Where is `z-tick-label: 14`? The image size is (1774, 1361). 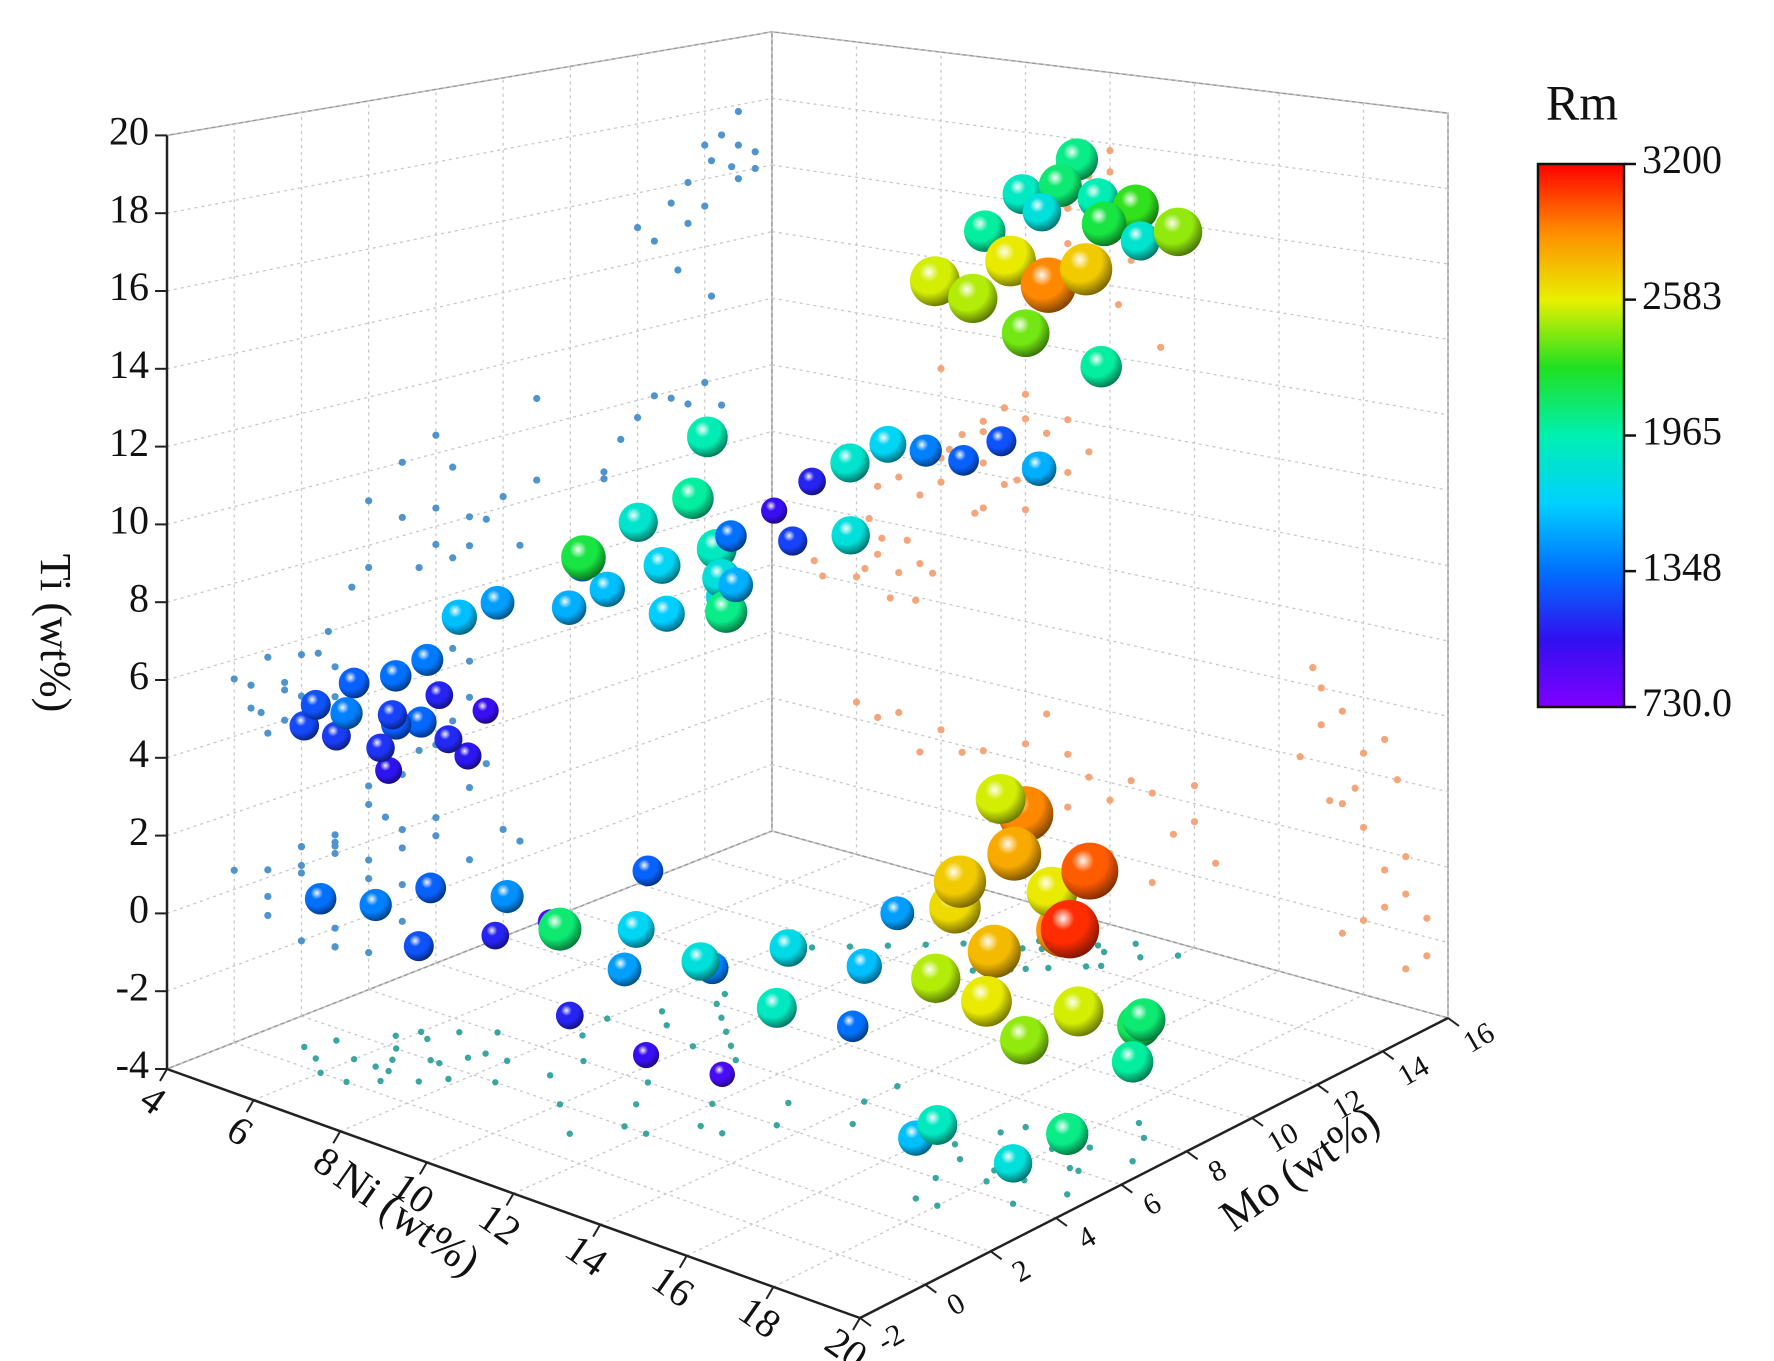
z-tick-label: 14 is located at coordinates (129, 364).